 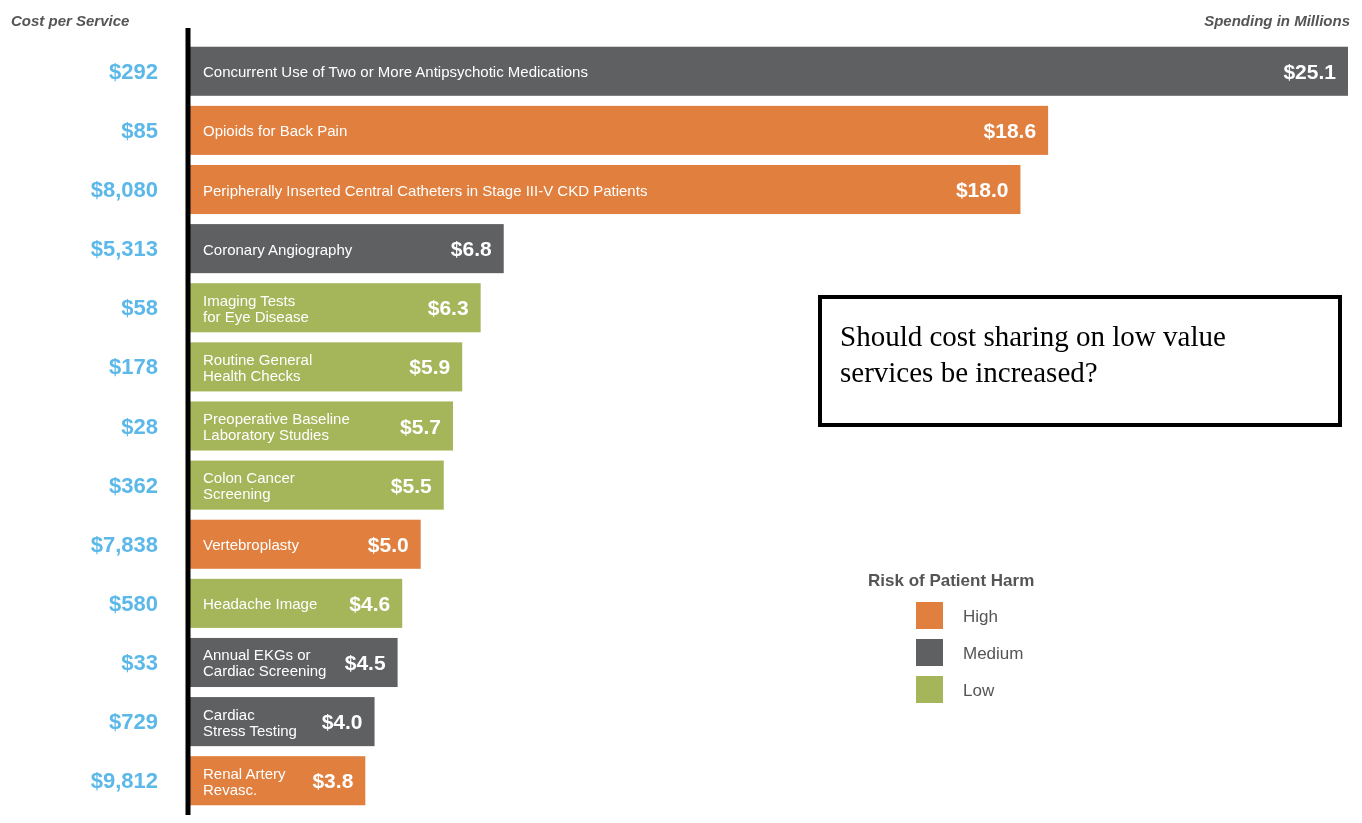 I want to click on text: $28, so click(x=139, y=426).